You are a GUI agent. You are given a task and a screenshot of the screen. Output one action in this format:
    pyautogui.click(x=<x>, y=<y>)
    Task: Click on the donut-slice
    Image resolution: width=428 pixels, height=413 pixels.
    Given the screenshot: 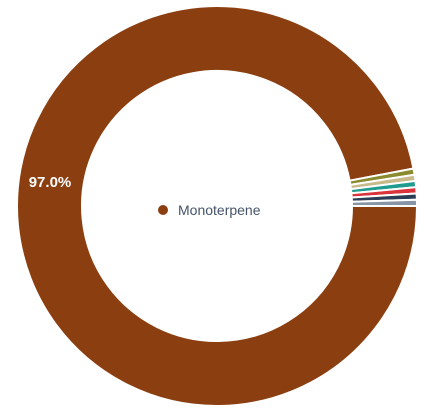 What is the action you would take?
    pyautogui.click(x=384, y=202)
    